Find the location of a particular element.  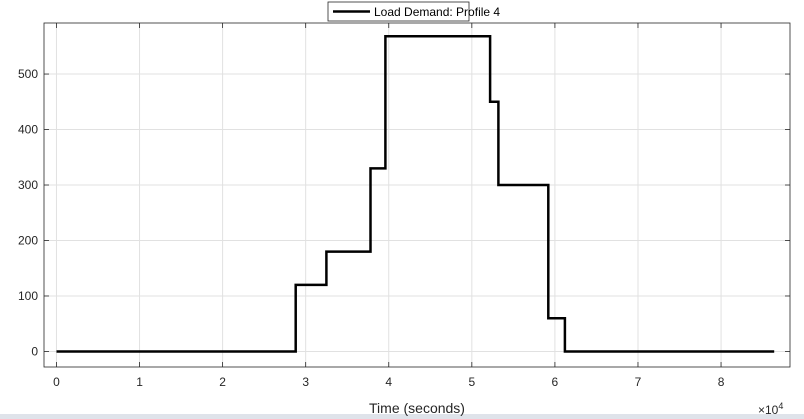

legend-box is located at coordinates (398, 11).